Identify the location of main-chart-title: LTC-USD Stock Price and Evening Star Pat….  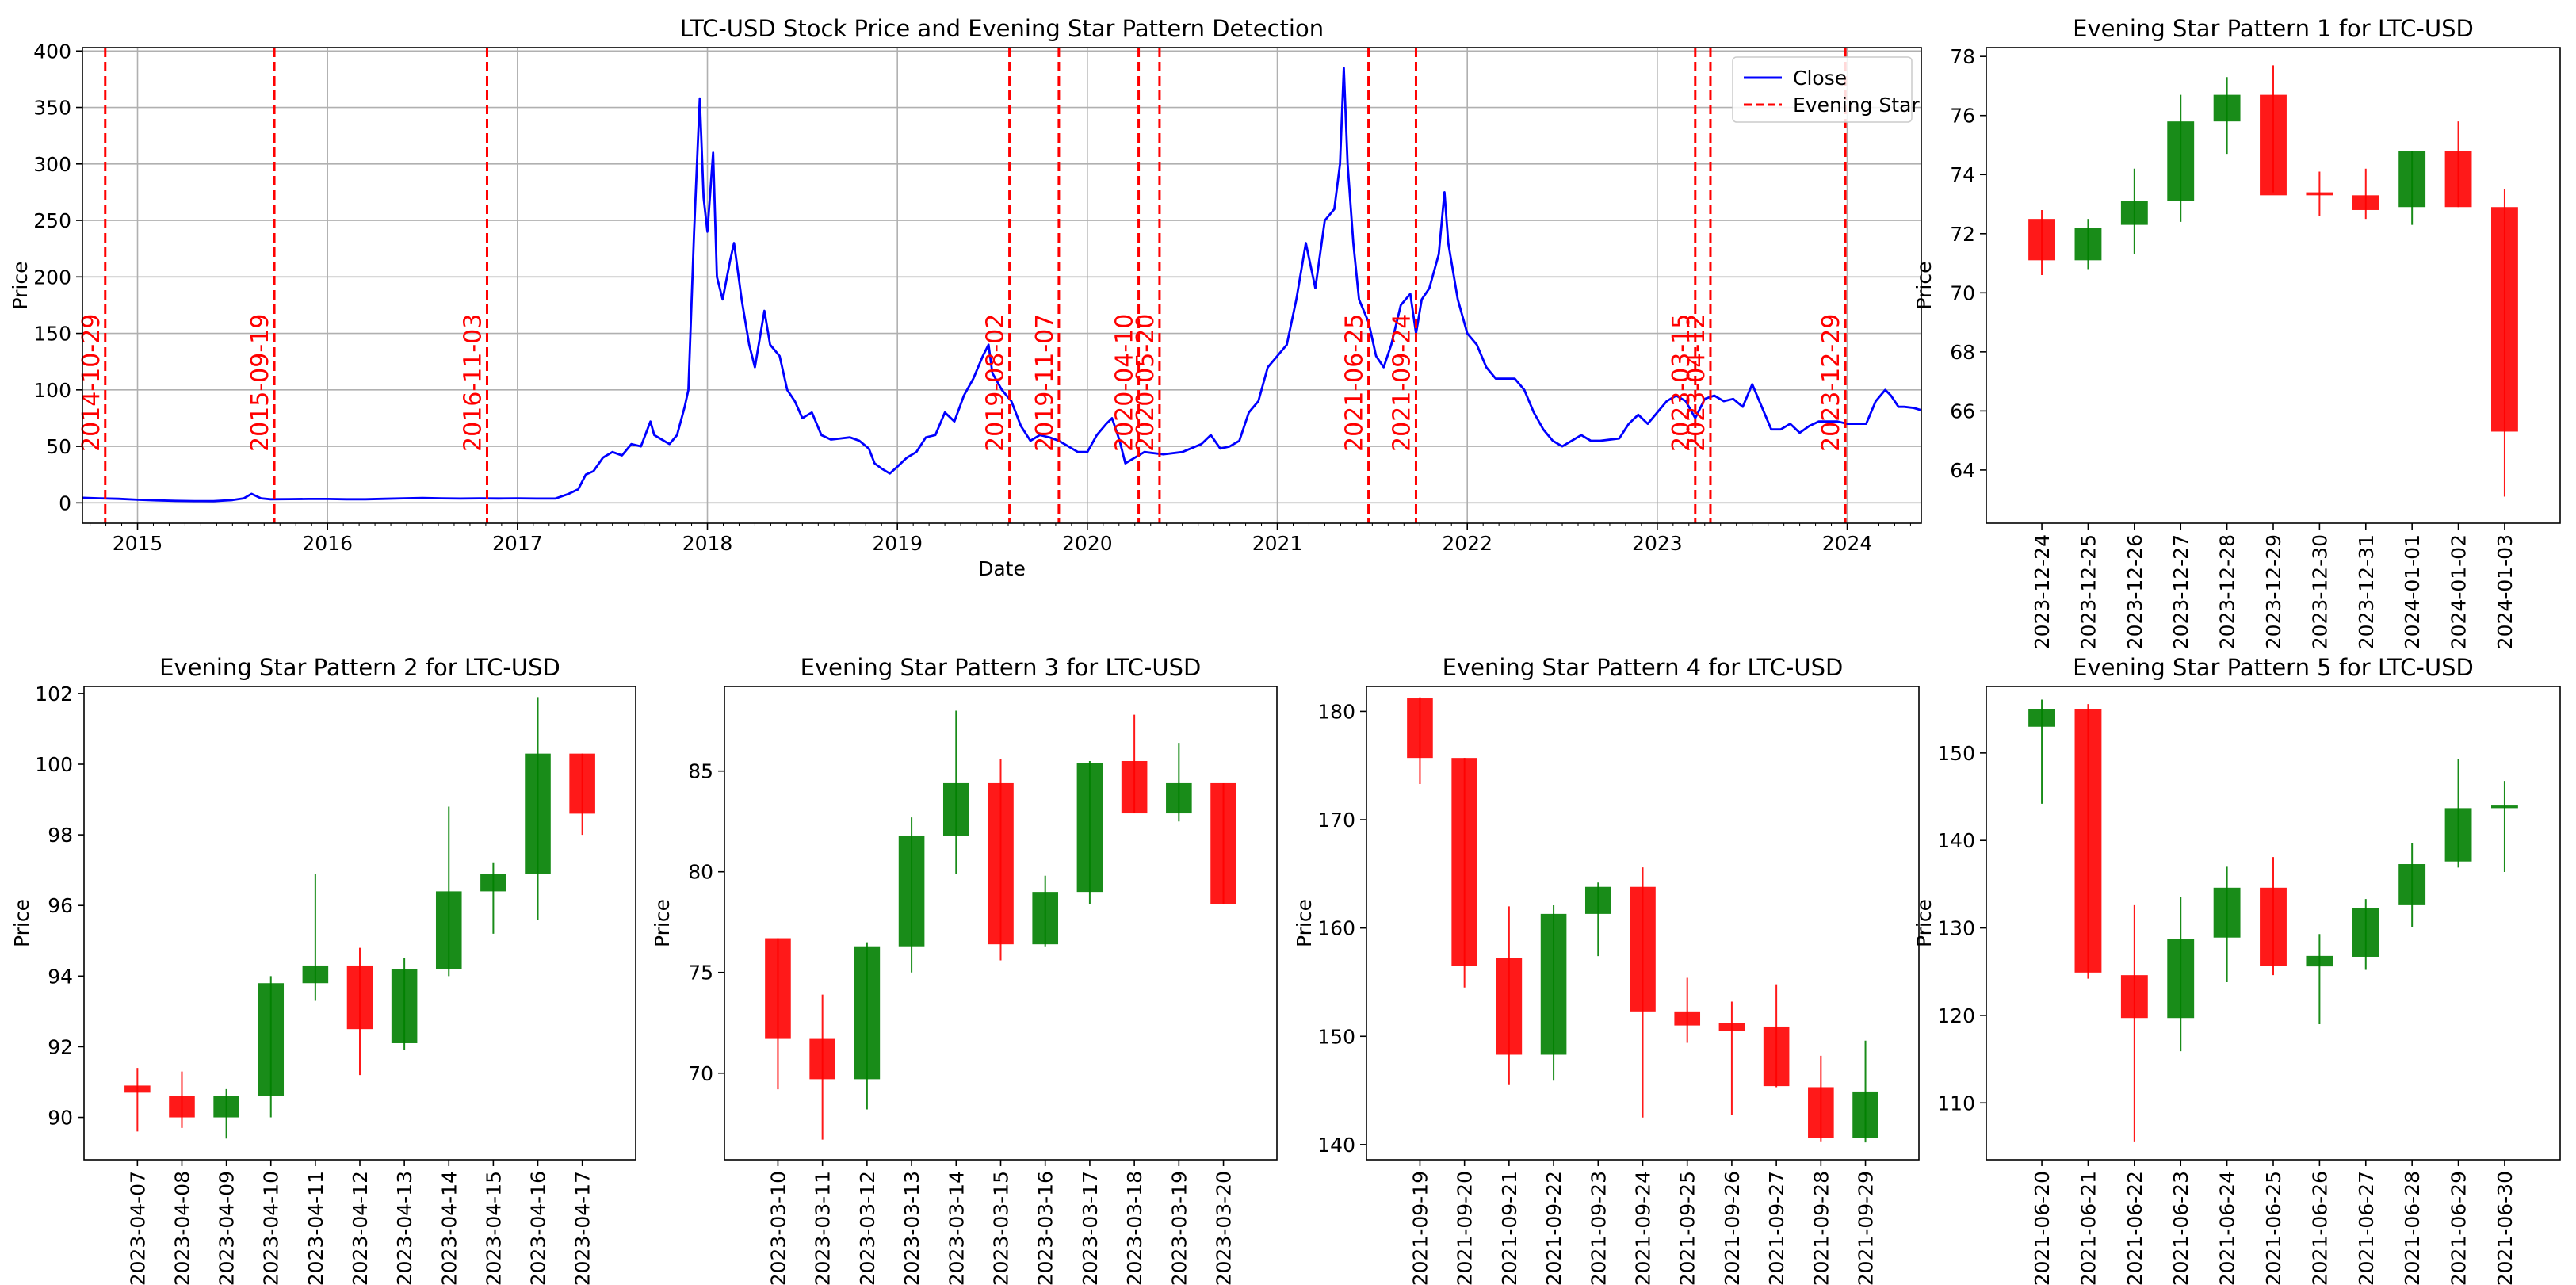
(1002, 29).